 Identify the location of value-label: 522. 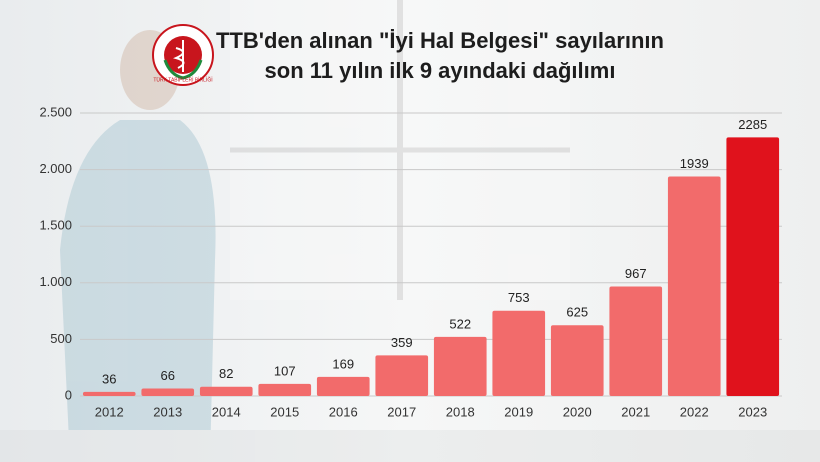
(460, 323).